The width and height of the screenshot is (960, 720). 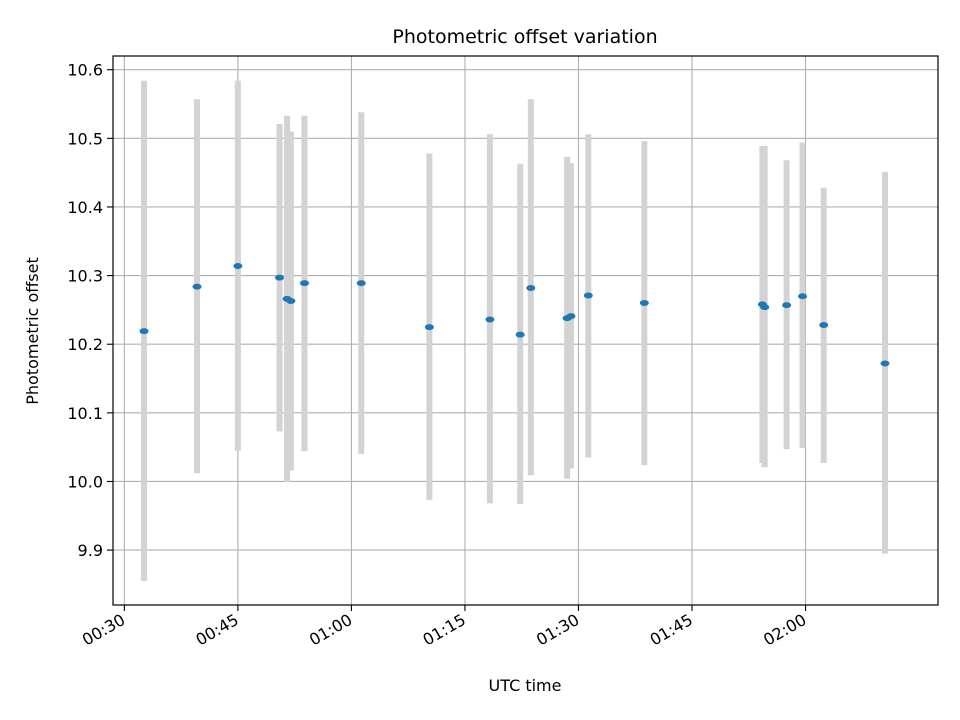 I want to click on y-axis-ticks: 9.9 10.0 10.1 10.2 10.3 10.4 10.5 10.6, so click(x=90, y=310).